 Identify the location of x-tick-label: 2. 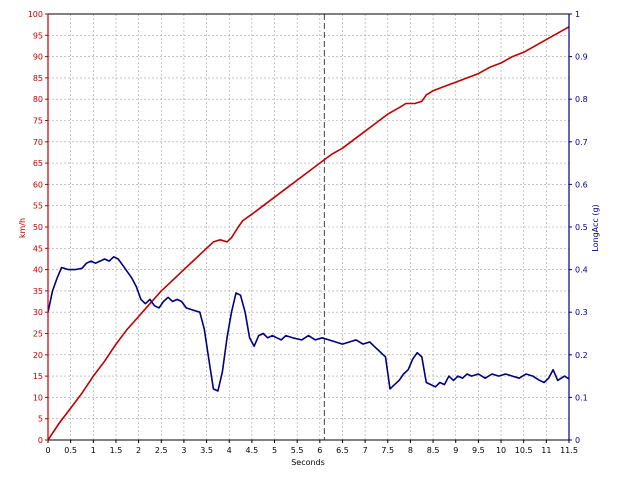
(138, 450).